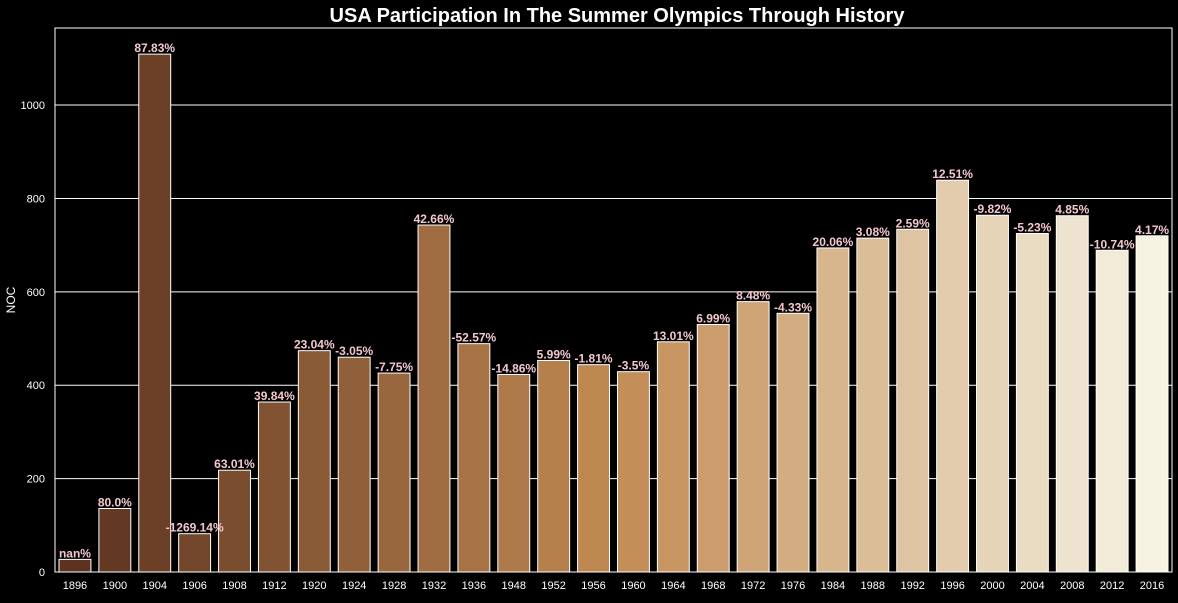 The width and height of the screenshot is (1178, 603). What do you see at coordinates (1112, 586) in the screenshot?
I see `x-tick-label: 2012` at bounding box center [1112, 586].